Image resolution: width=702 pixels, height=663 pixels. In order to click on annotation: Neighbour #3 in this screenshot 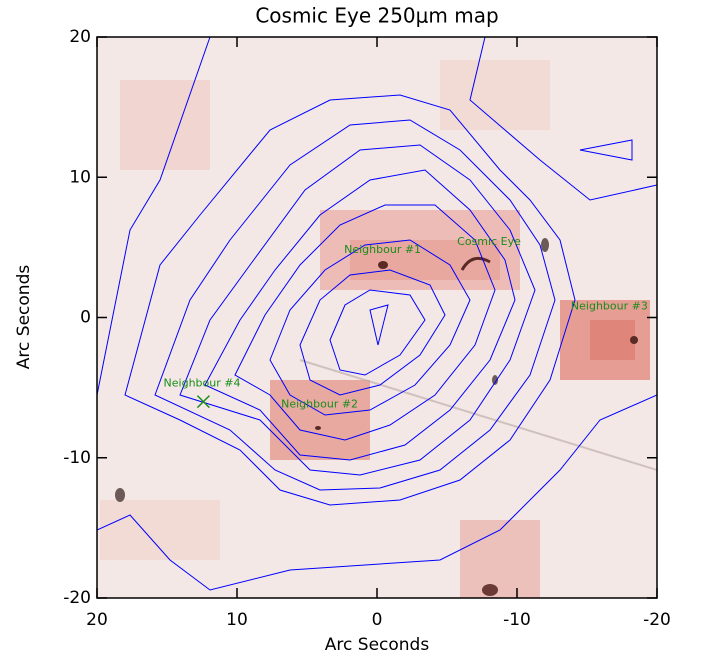, I will do `click(609, 305)`.